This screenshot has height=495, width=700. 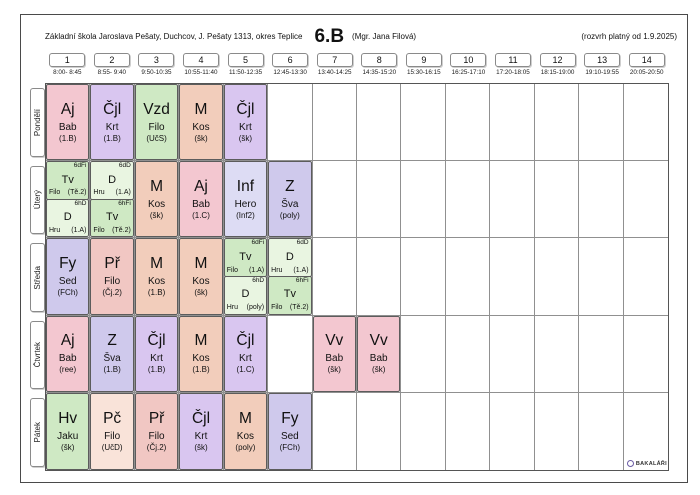 I want to click on cell-r1-c12, so click(x=557, y=123).